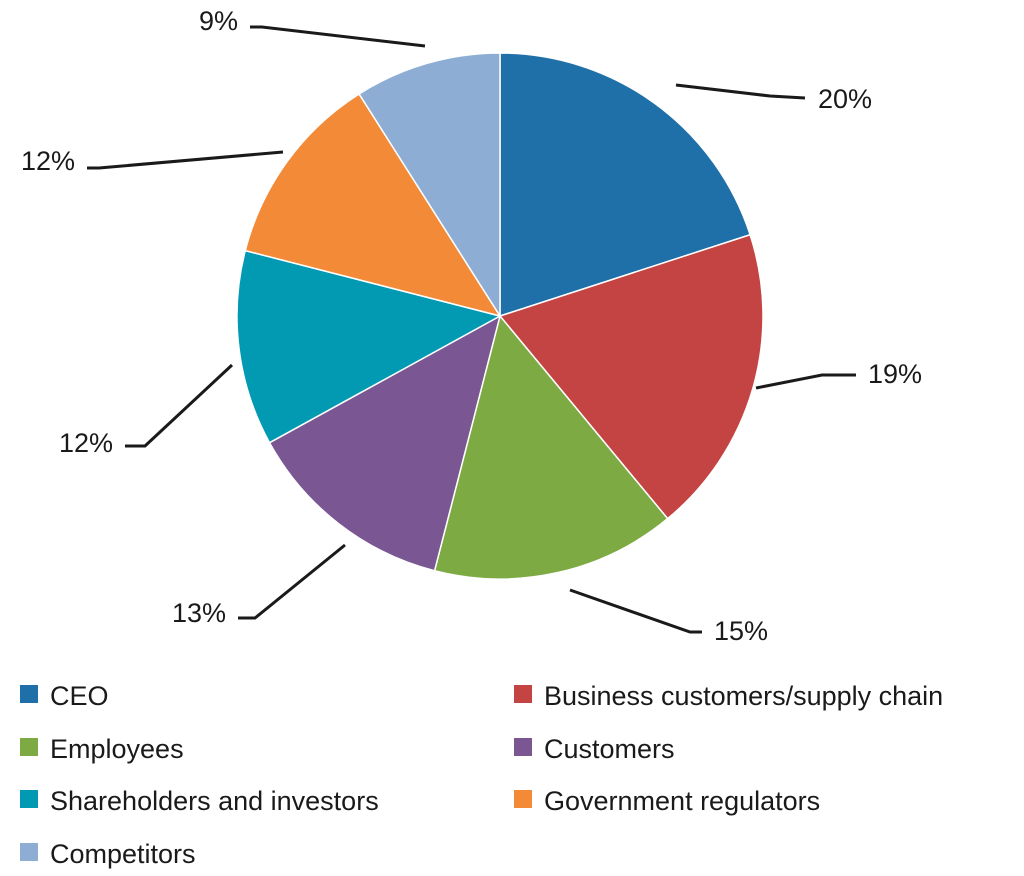 The image size is (1024, 876). I want to click on legend-label: Shareholders and investors, so click(214, 801).